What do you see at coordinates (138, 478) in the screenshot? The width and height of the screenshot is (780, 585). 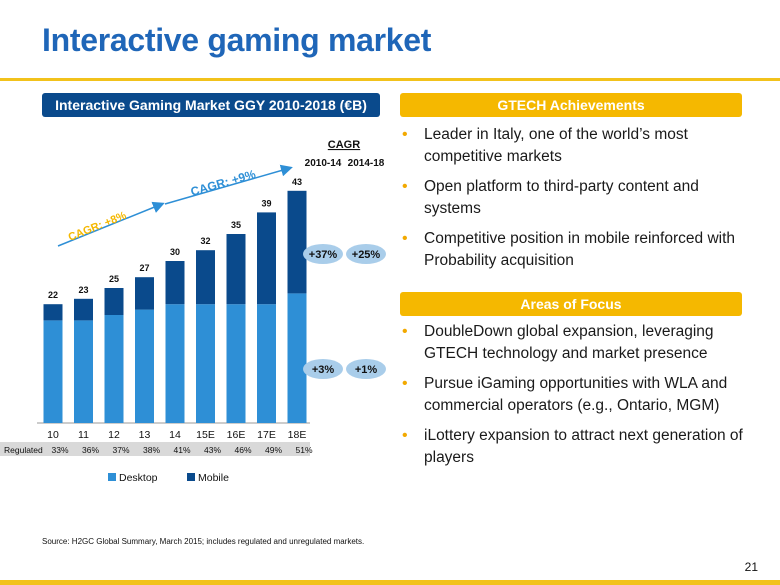 I see `legend-desktop-label: Desktop` at bounding box center [138, 478].